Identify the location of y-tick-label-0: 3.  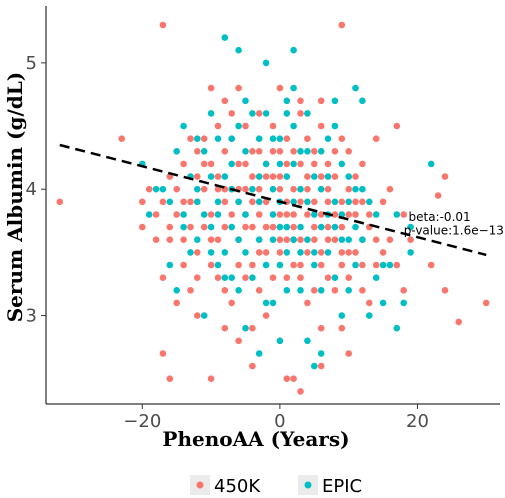
(31, 316).